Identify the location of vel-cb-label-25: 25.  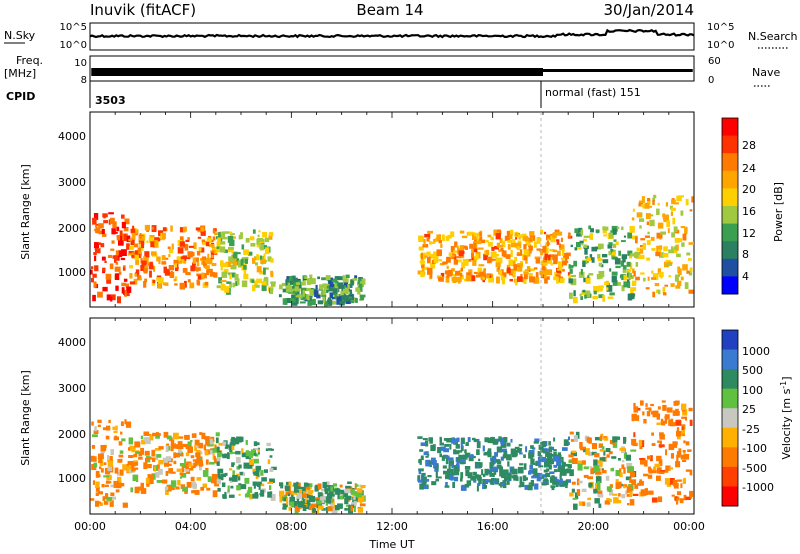
(749, 409).